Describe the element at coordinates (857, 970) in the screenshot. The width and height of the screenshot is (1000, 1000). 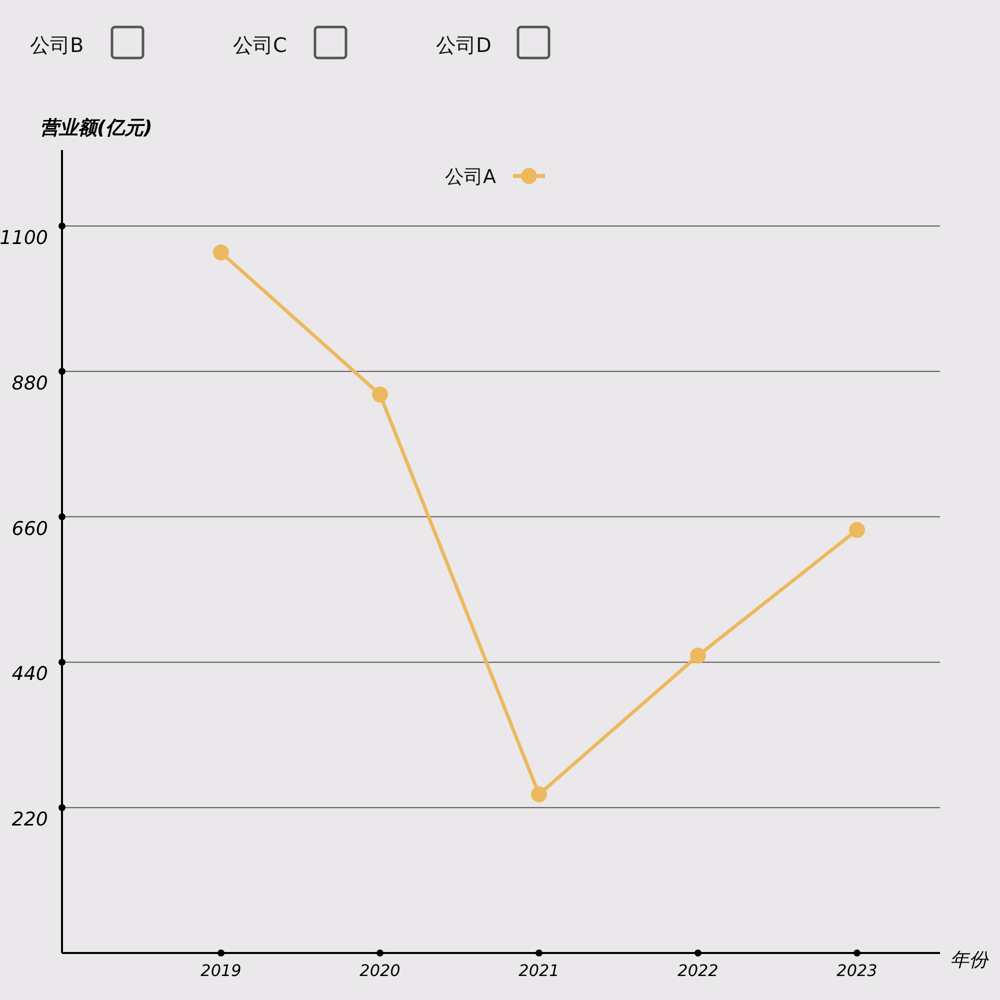
I see `x-tick-label: 2023` at that location.